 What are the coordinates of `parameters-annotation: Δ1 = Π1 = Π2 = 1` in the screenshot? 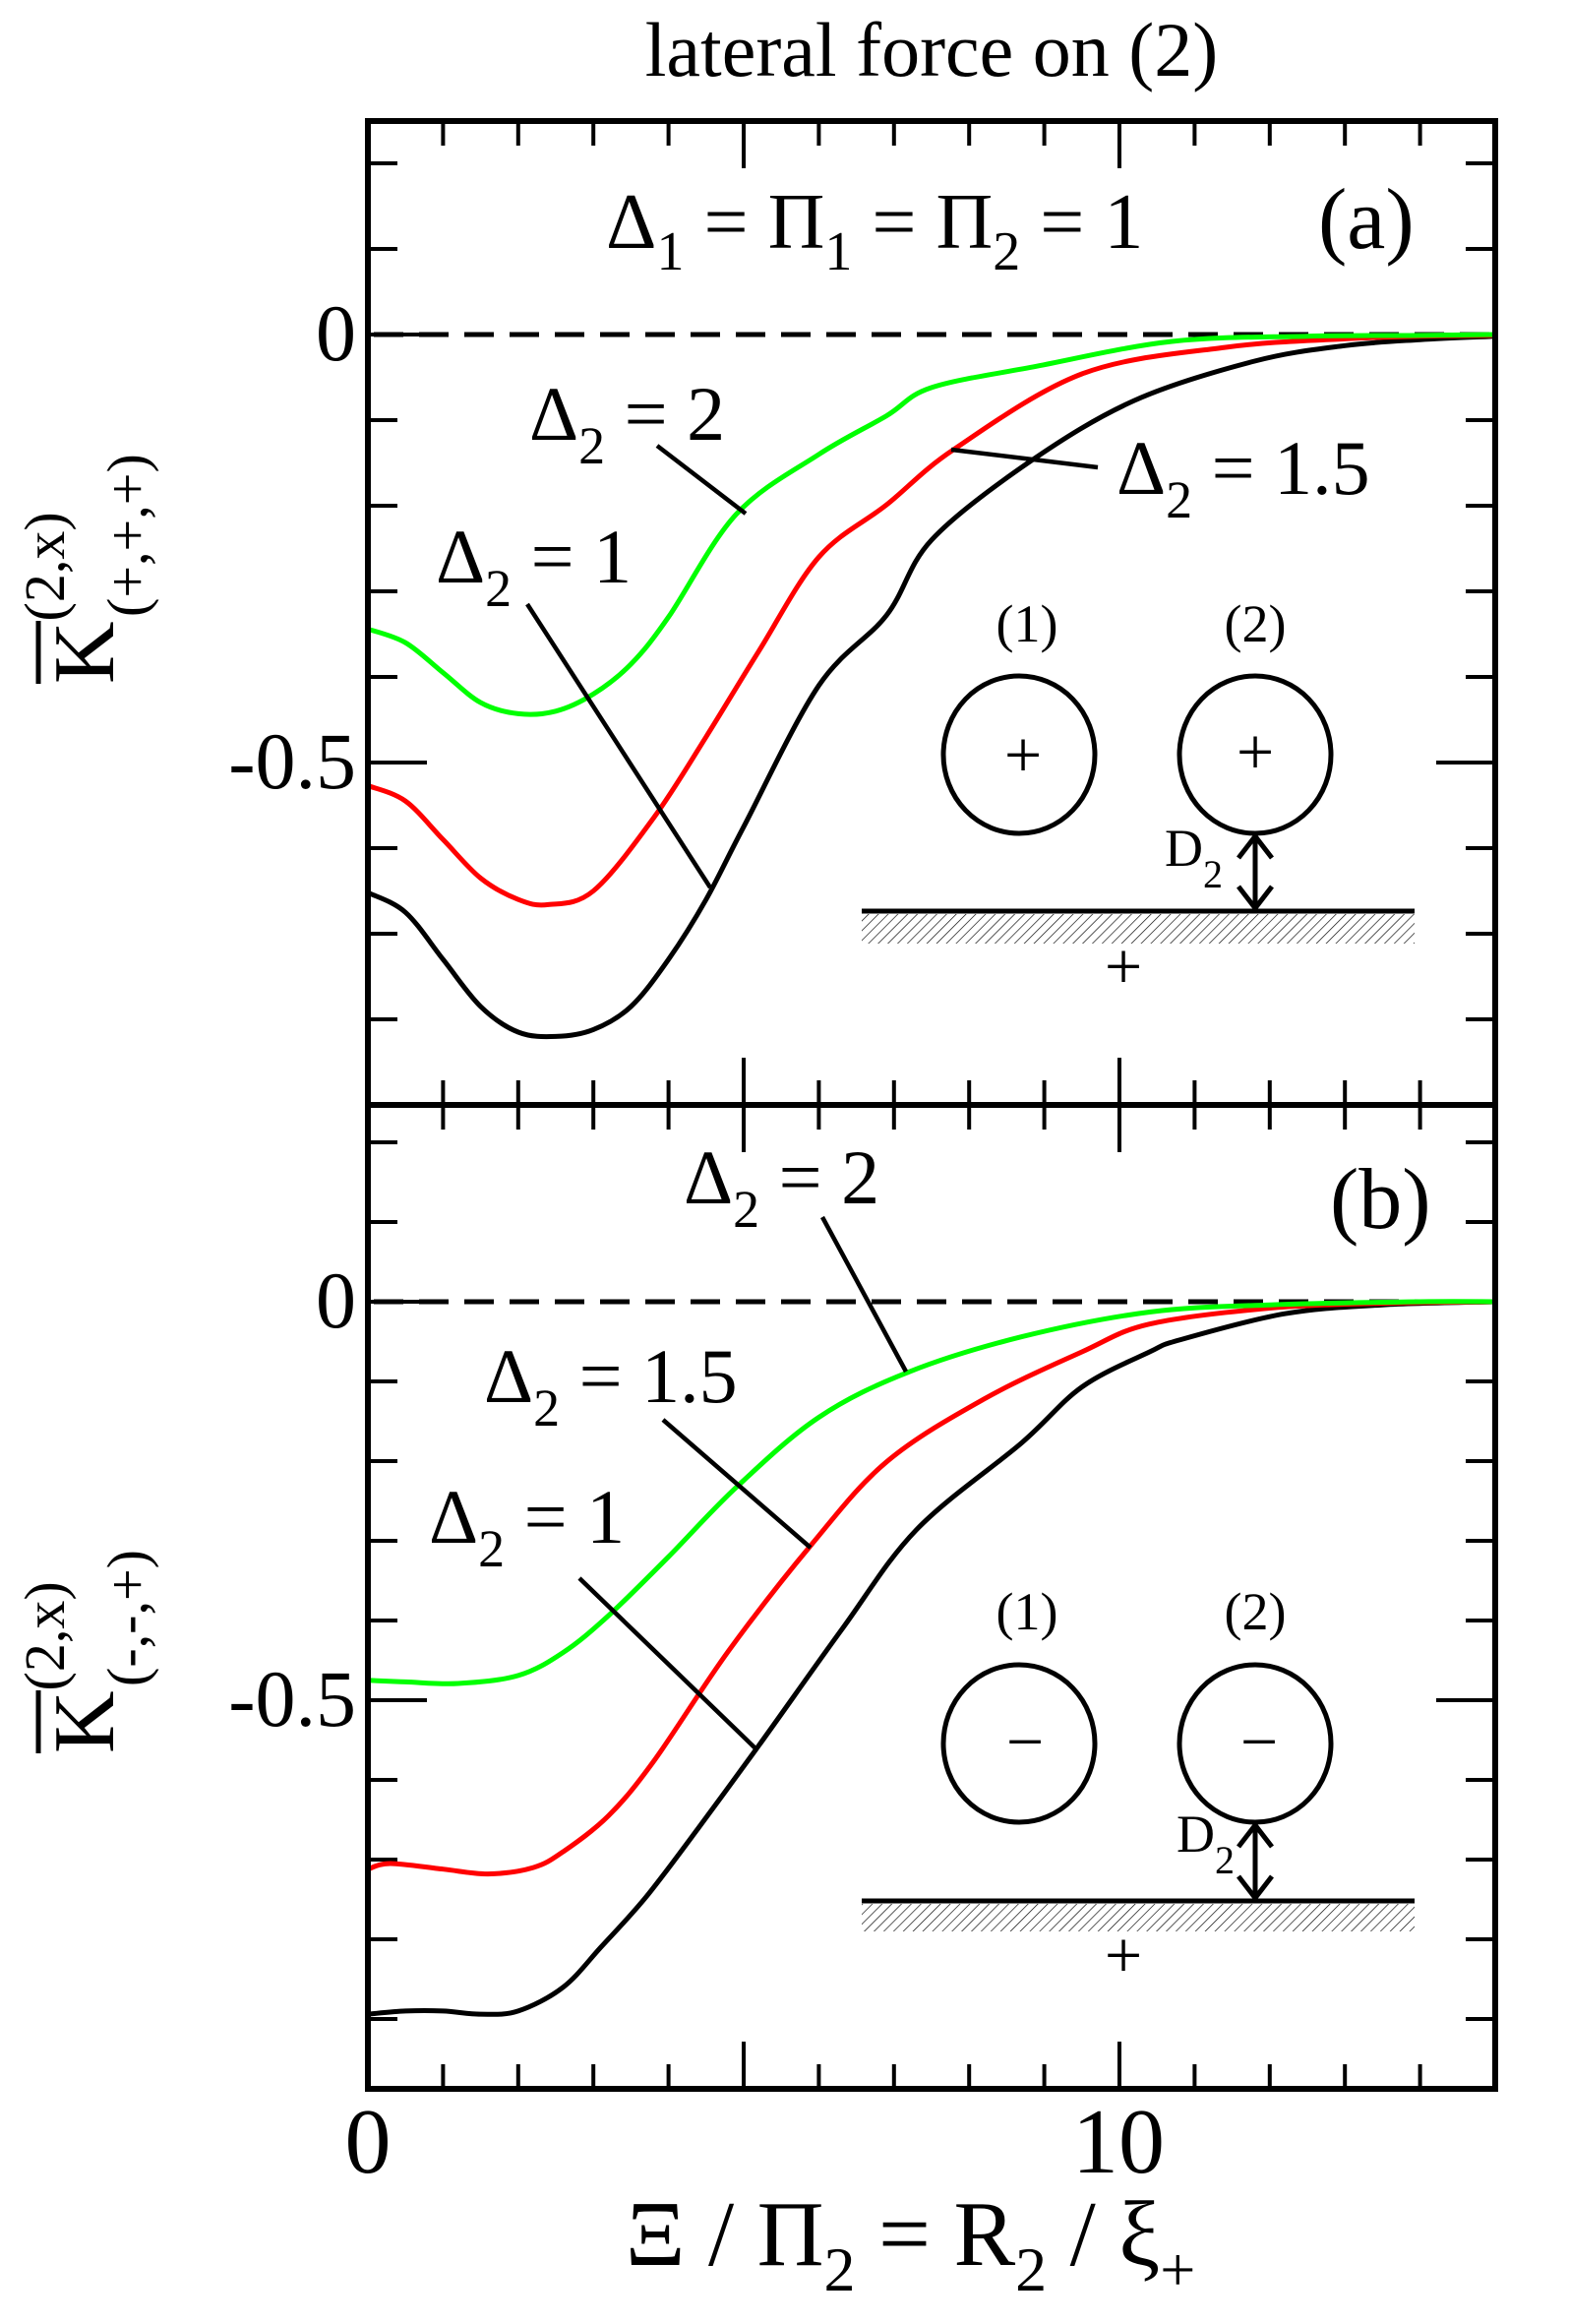 It's located at (875, 230).